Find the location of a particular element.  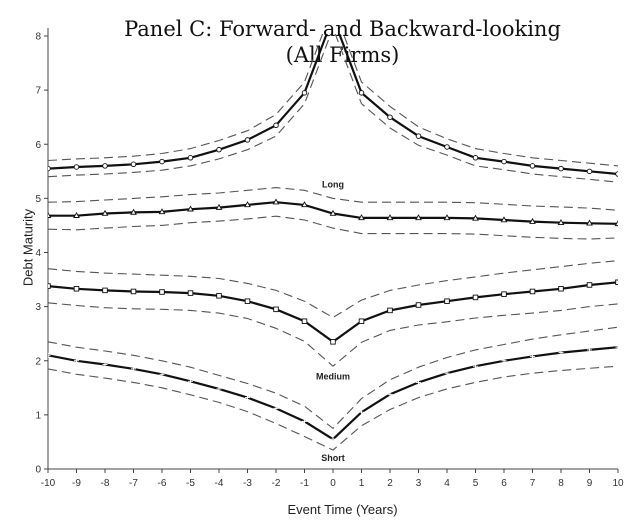

x-tick-label: -3 is located at coordinates (247, 483).